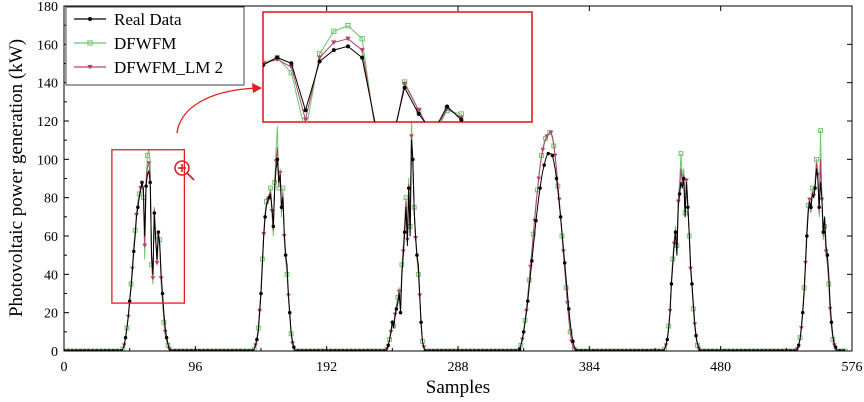 The image size is (864, 402). Describe the element at coordinates (128, 19) in the screenshot. I see `legend-item: Real Data` at that location.